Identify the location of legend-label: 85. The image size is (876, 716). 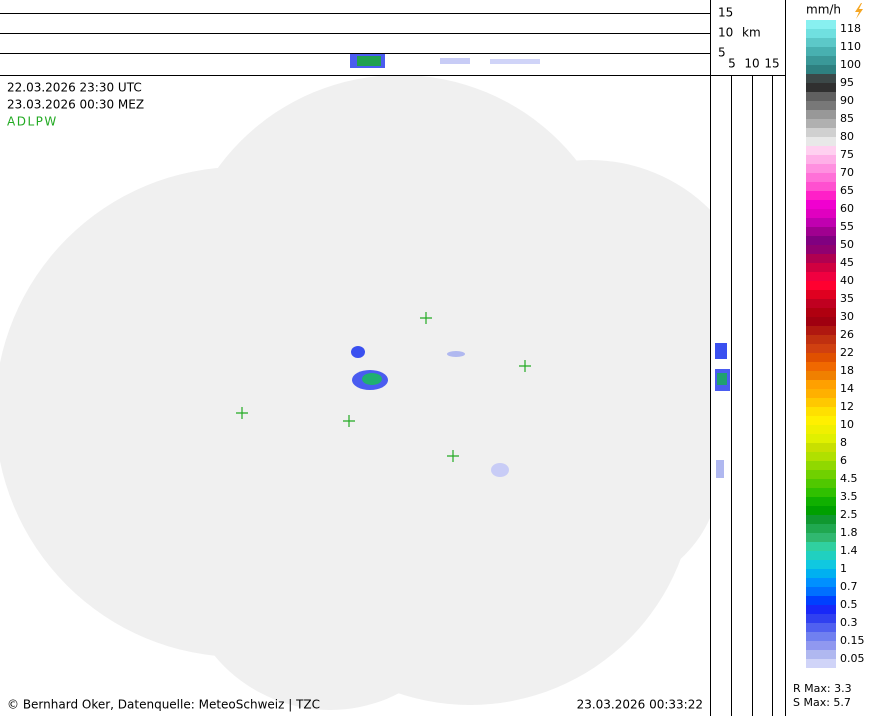
(847, 118).